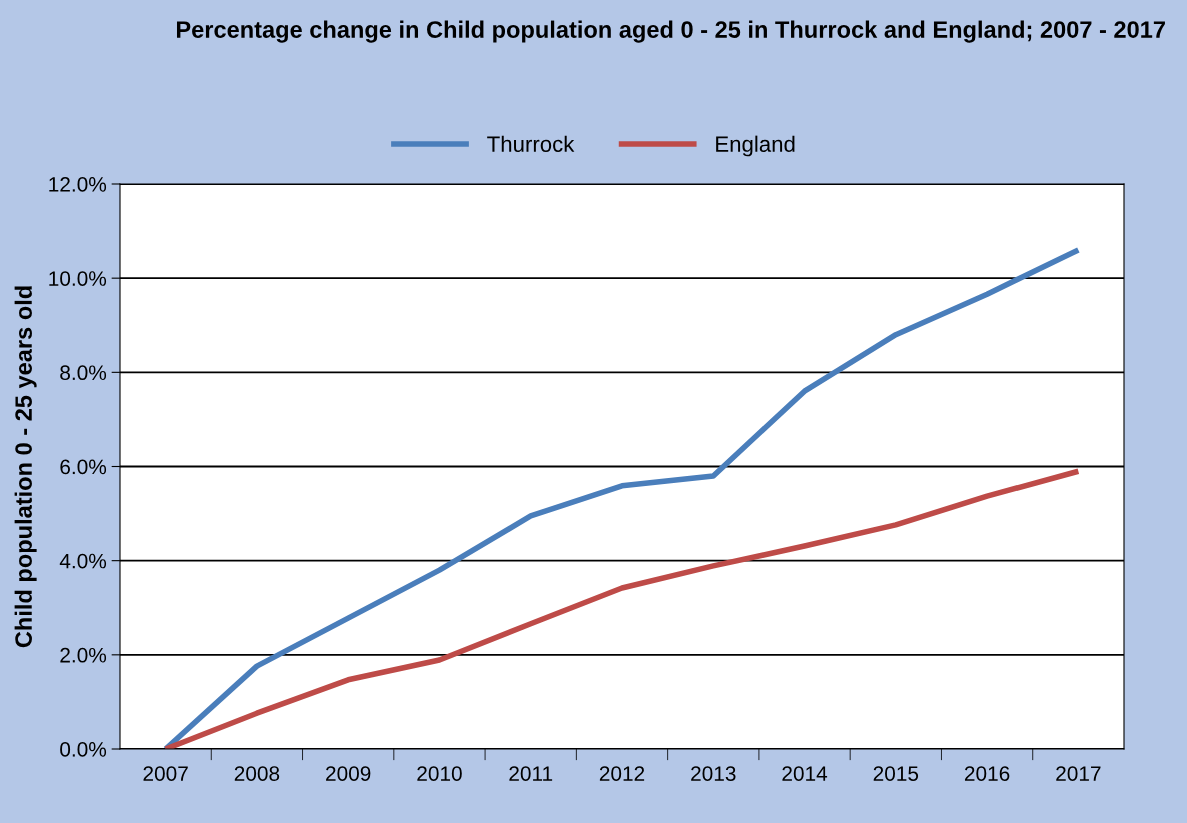  I want to click on x-tick-label: 2012, so click(622, 773).